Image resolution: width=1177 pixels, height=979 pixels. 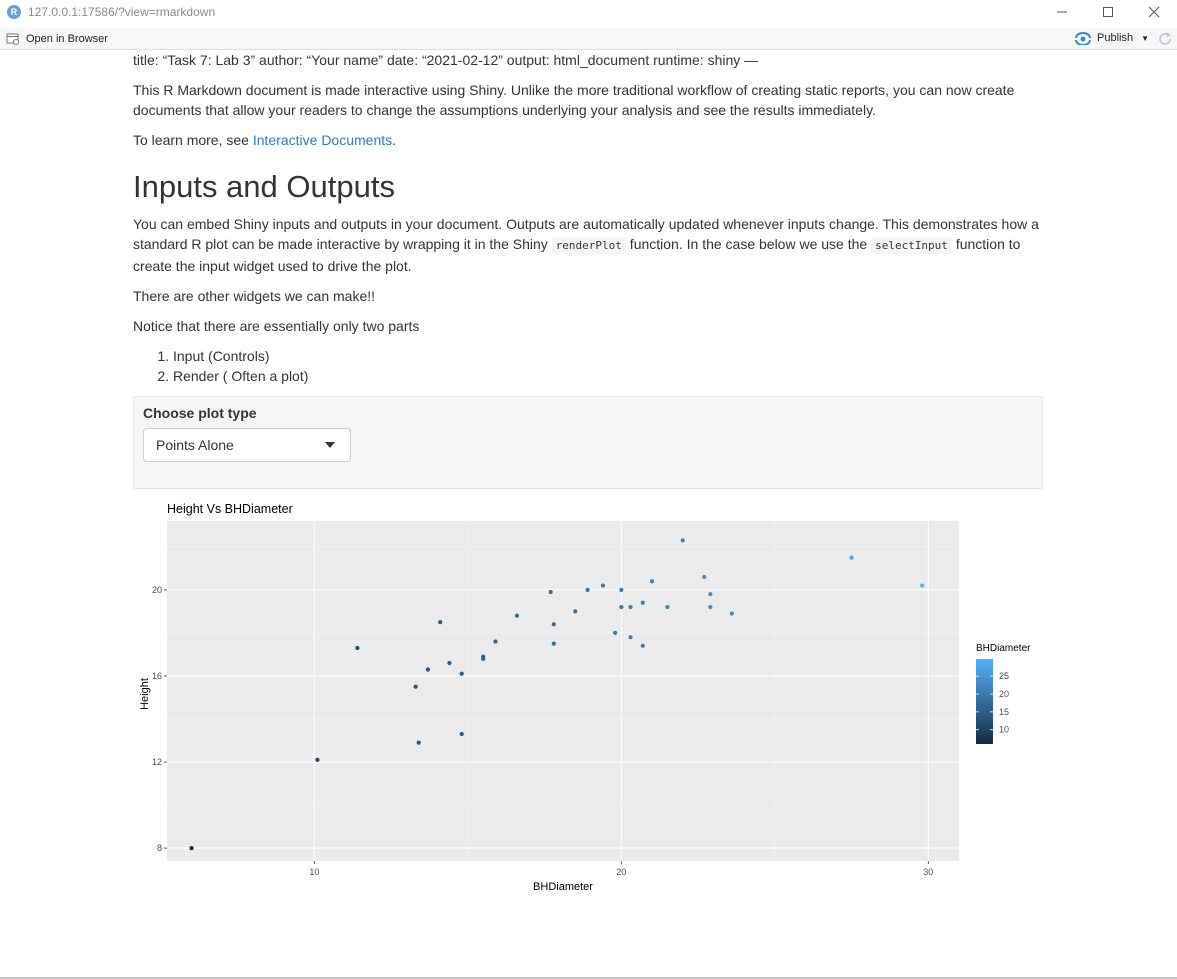 What do you see at coordinates (230, 509) in the screenshot?
I see `plot-title: Height Vs BHDiameter` at bounding box center [230, 509].